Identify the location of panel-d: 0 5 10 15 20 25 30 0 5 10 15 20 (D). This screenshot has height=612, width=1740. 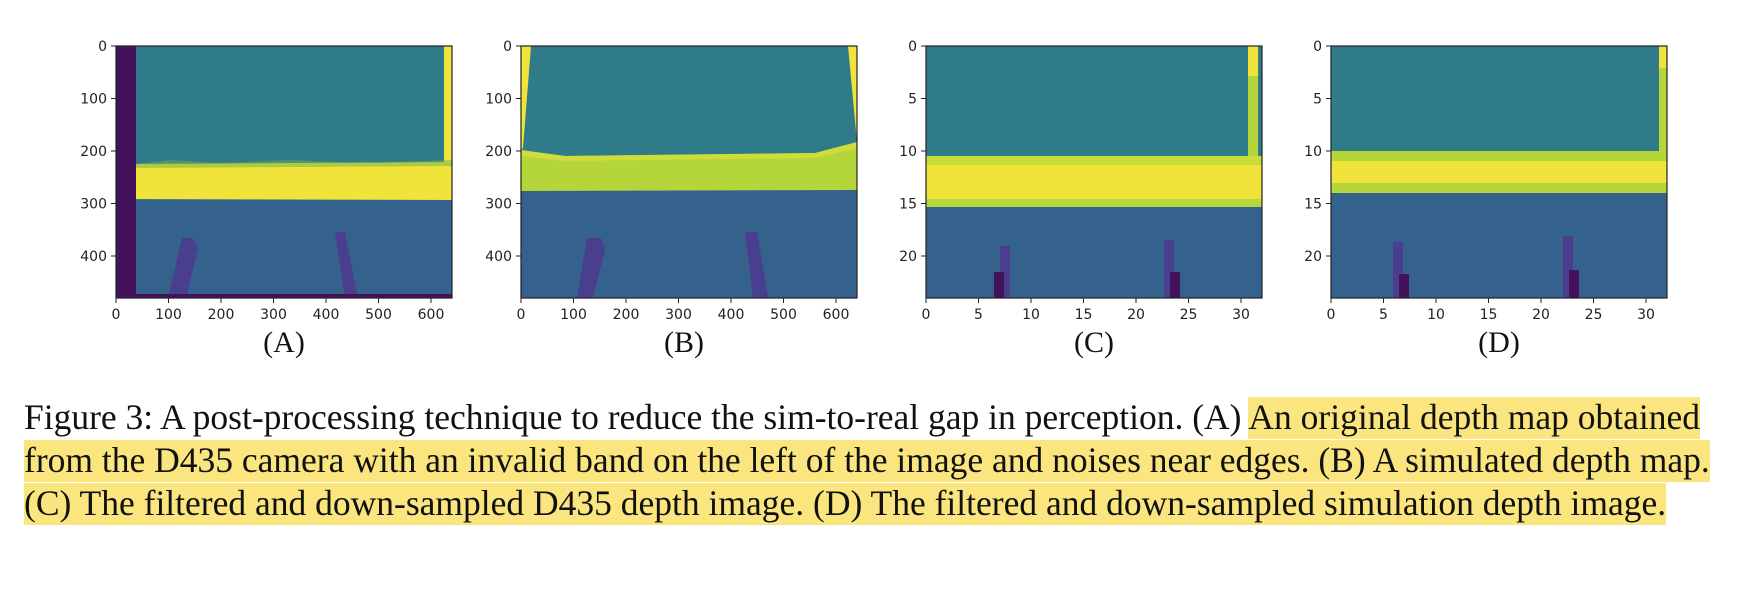
(1485, 190).